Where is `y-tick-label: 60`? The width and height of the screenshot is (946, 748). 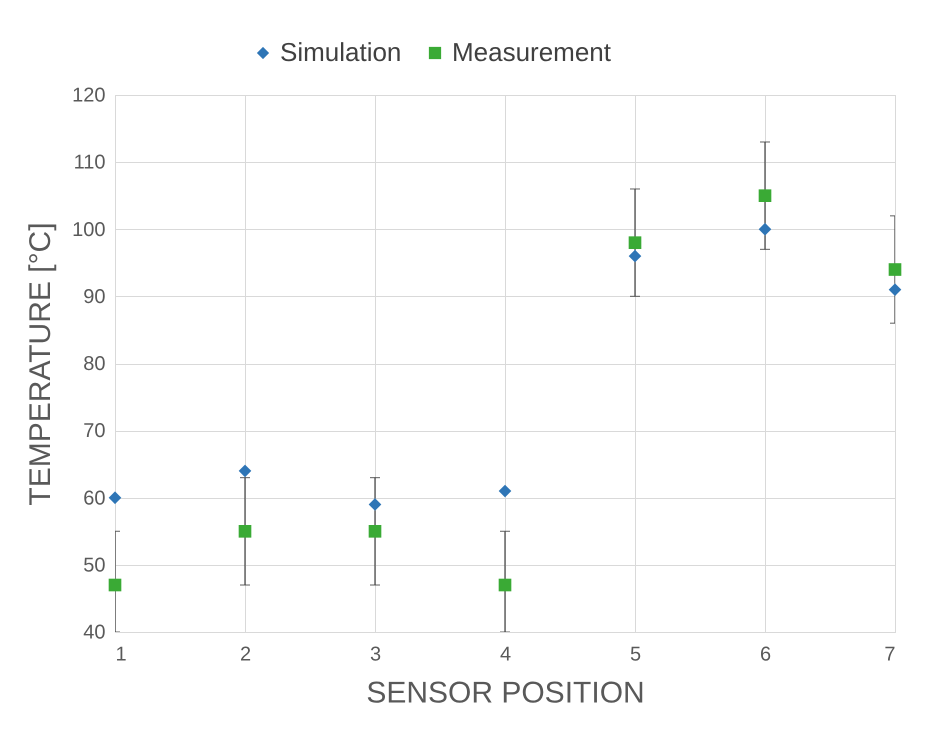 y-tick-label: 60 is located at coordinates (94, 498).